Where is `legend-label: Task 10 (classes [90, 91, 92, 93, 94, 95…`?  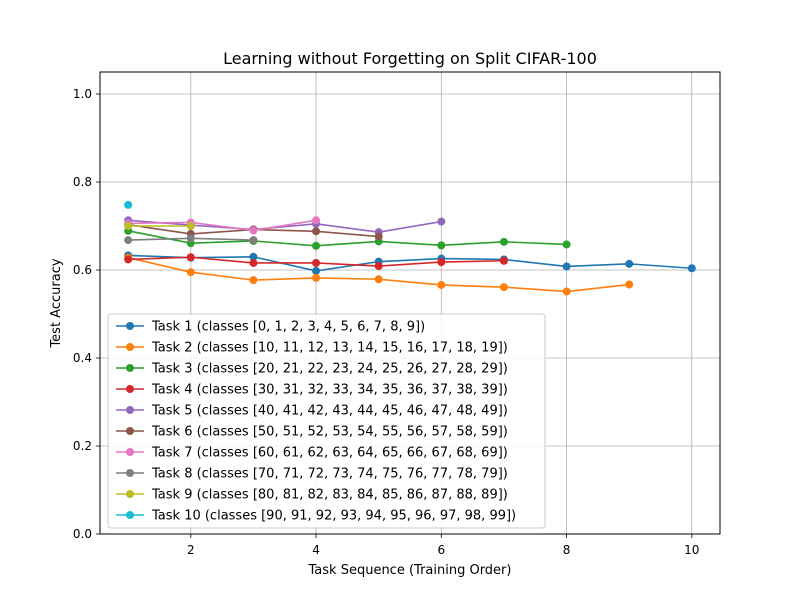 legend-label: Task 10 (classes [90, 91, 92, 93, 94, 95… is located at coordinates (333, 516).